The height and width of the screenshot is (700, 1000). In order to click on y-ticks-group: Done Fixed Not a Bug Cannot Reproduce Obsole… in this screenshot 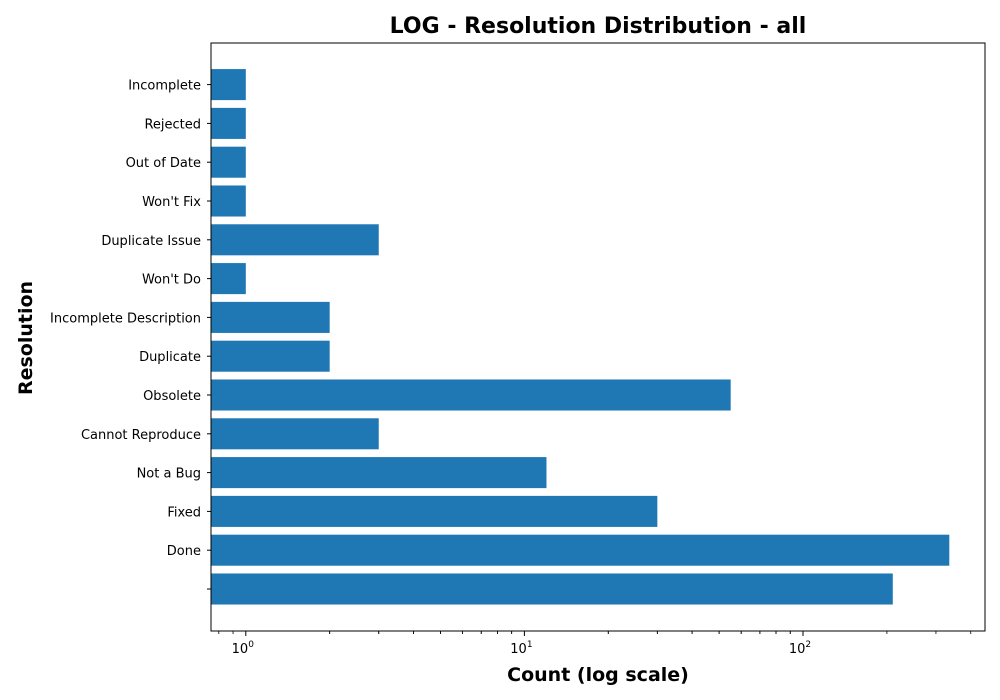, I will do `click(130, 334)`.